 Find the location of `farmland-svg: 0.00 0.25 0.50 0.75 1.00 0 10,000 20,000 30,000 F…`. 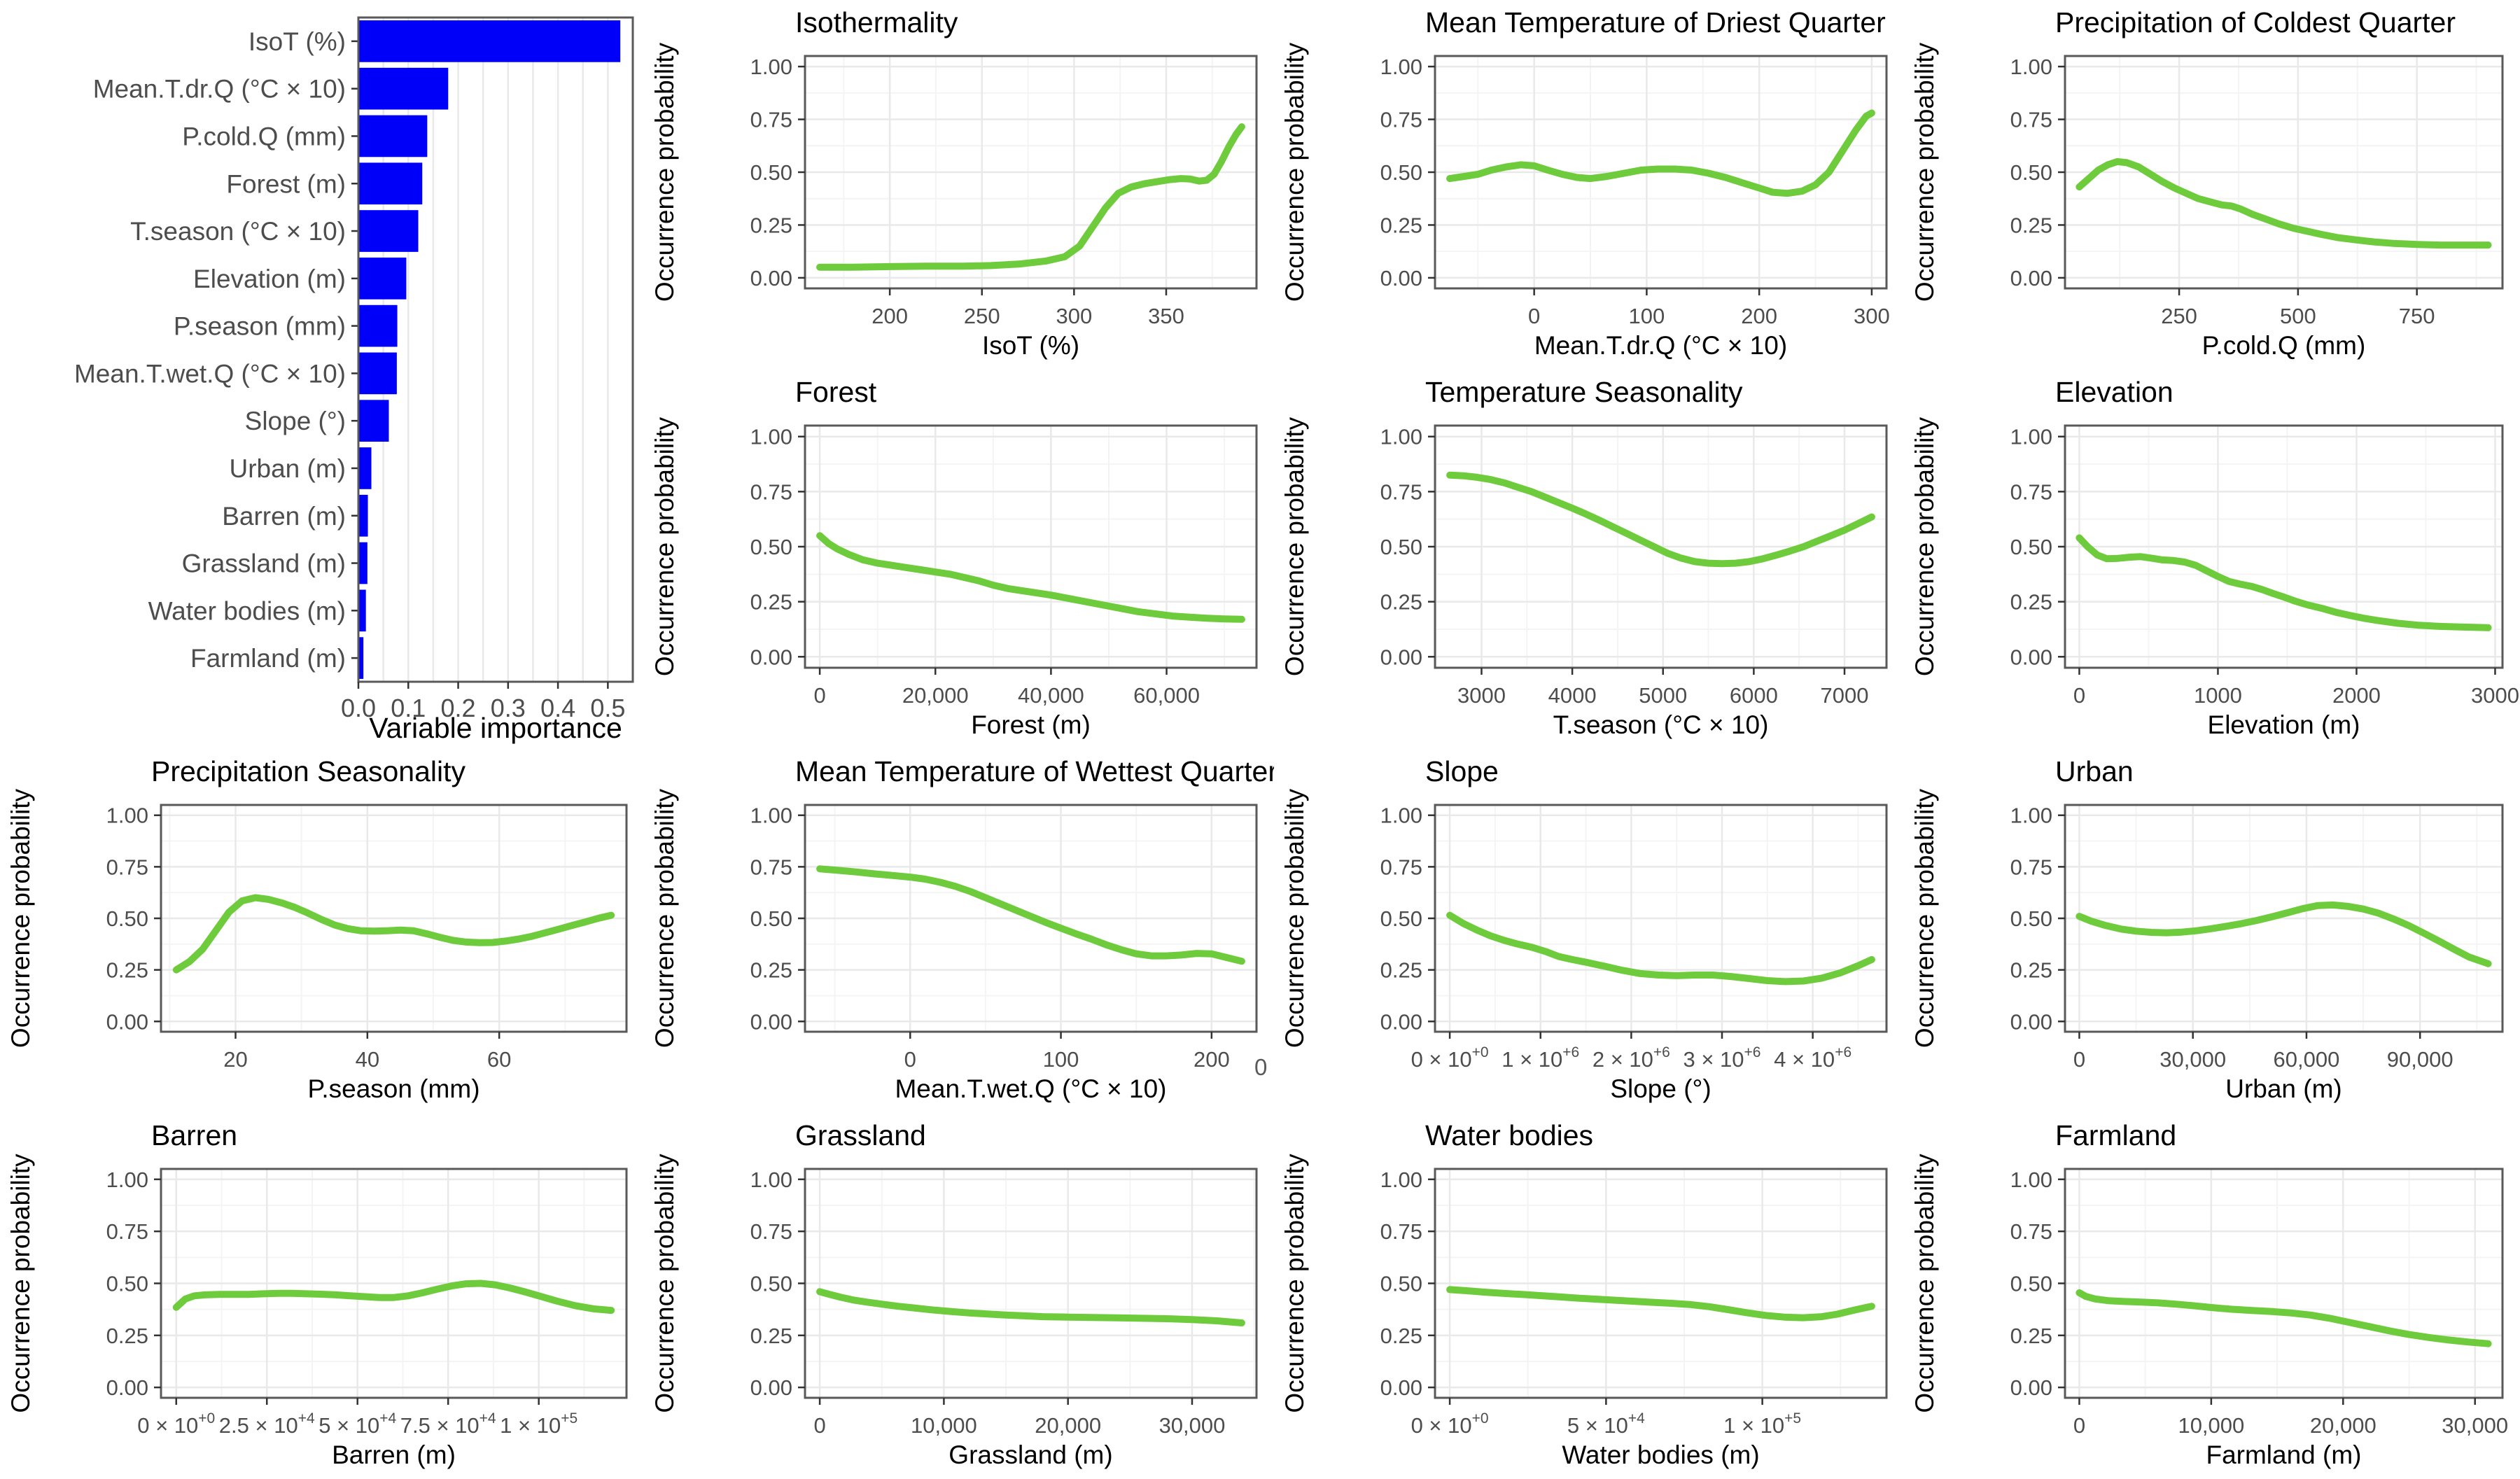

farmland-svg: 0.00 0.25 0.50 0.75 1.00 0 10,000 20,000 30,000 F… is located at coordinates (2209, 1294).